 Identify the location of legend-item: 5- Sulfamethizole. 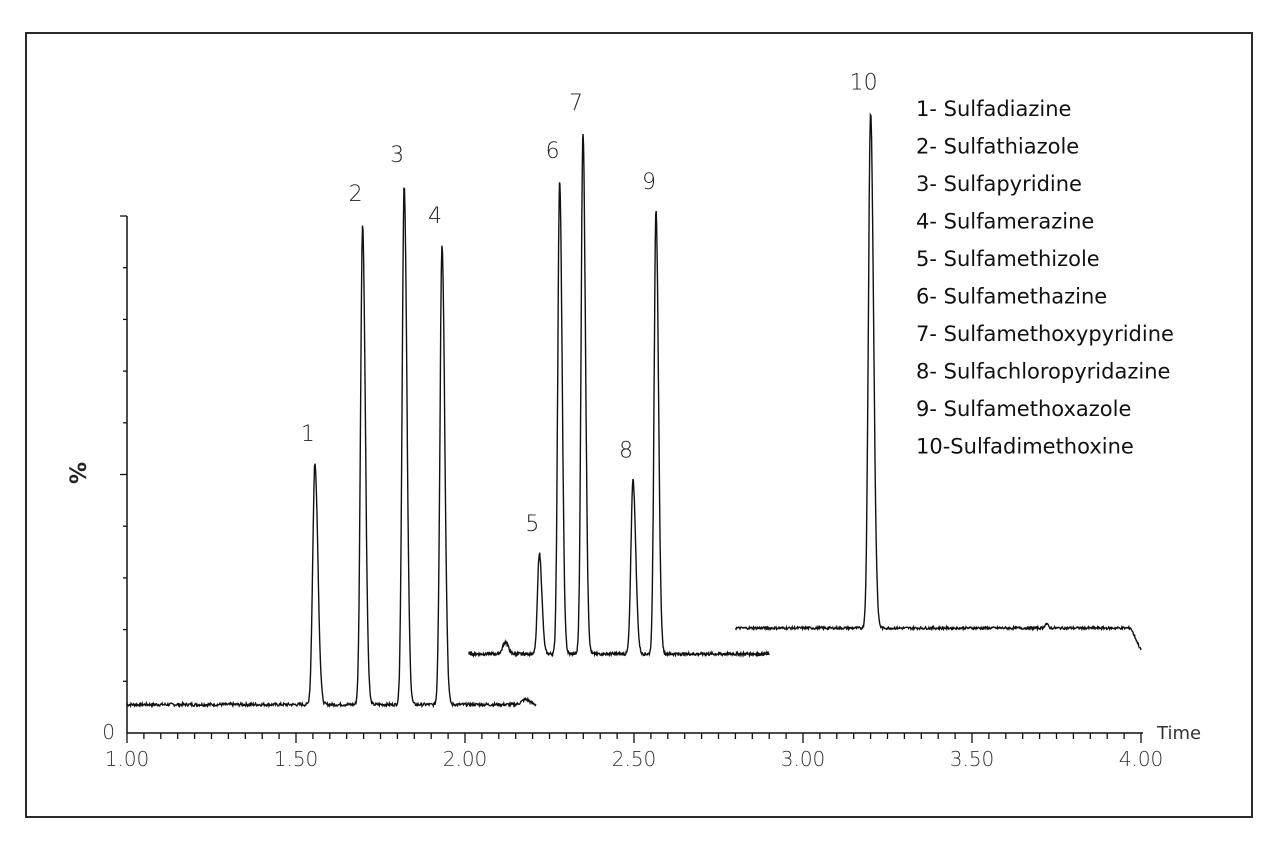
(1008, 259).